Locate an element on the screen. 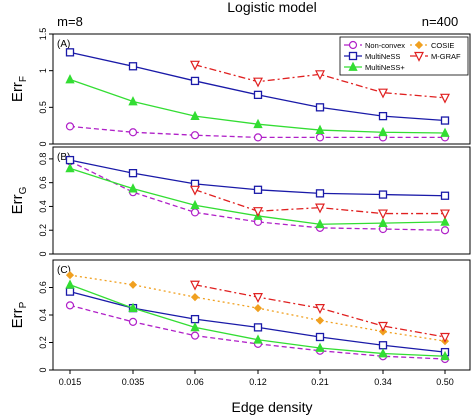 Image resolution: width=474 pixels, height=417 pixels. y-axis-label: ErrG is located at coordinates (19, 200).